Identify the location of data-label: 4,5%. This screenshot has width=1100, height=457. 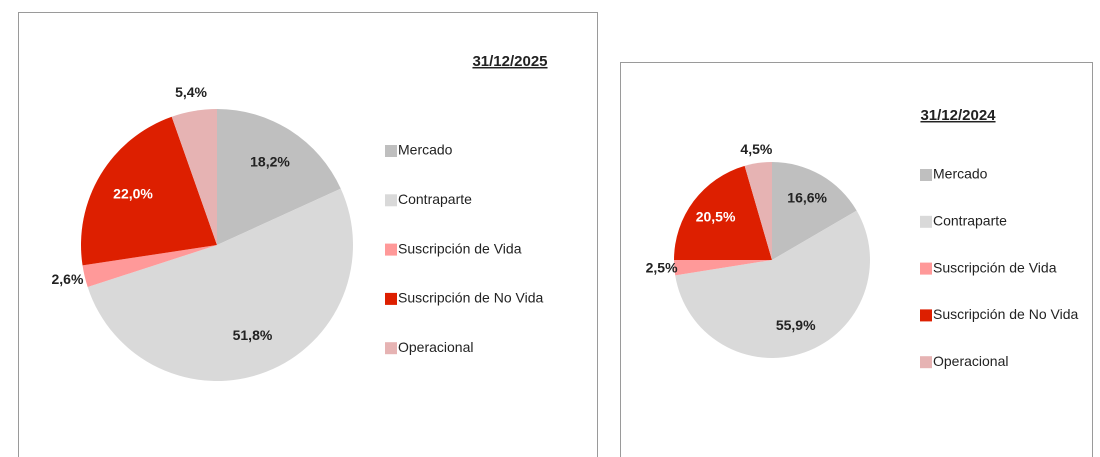
(756, 149).